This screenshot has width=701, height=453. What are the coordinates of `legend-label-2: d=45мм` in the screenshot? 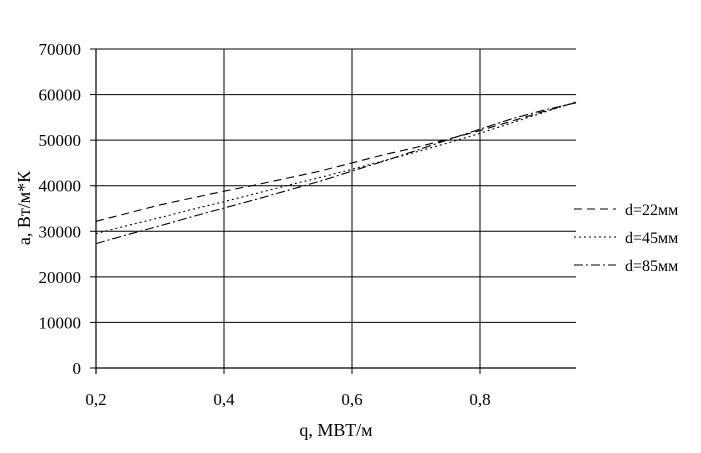 It's located at (651, 238).